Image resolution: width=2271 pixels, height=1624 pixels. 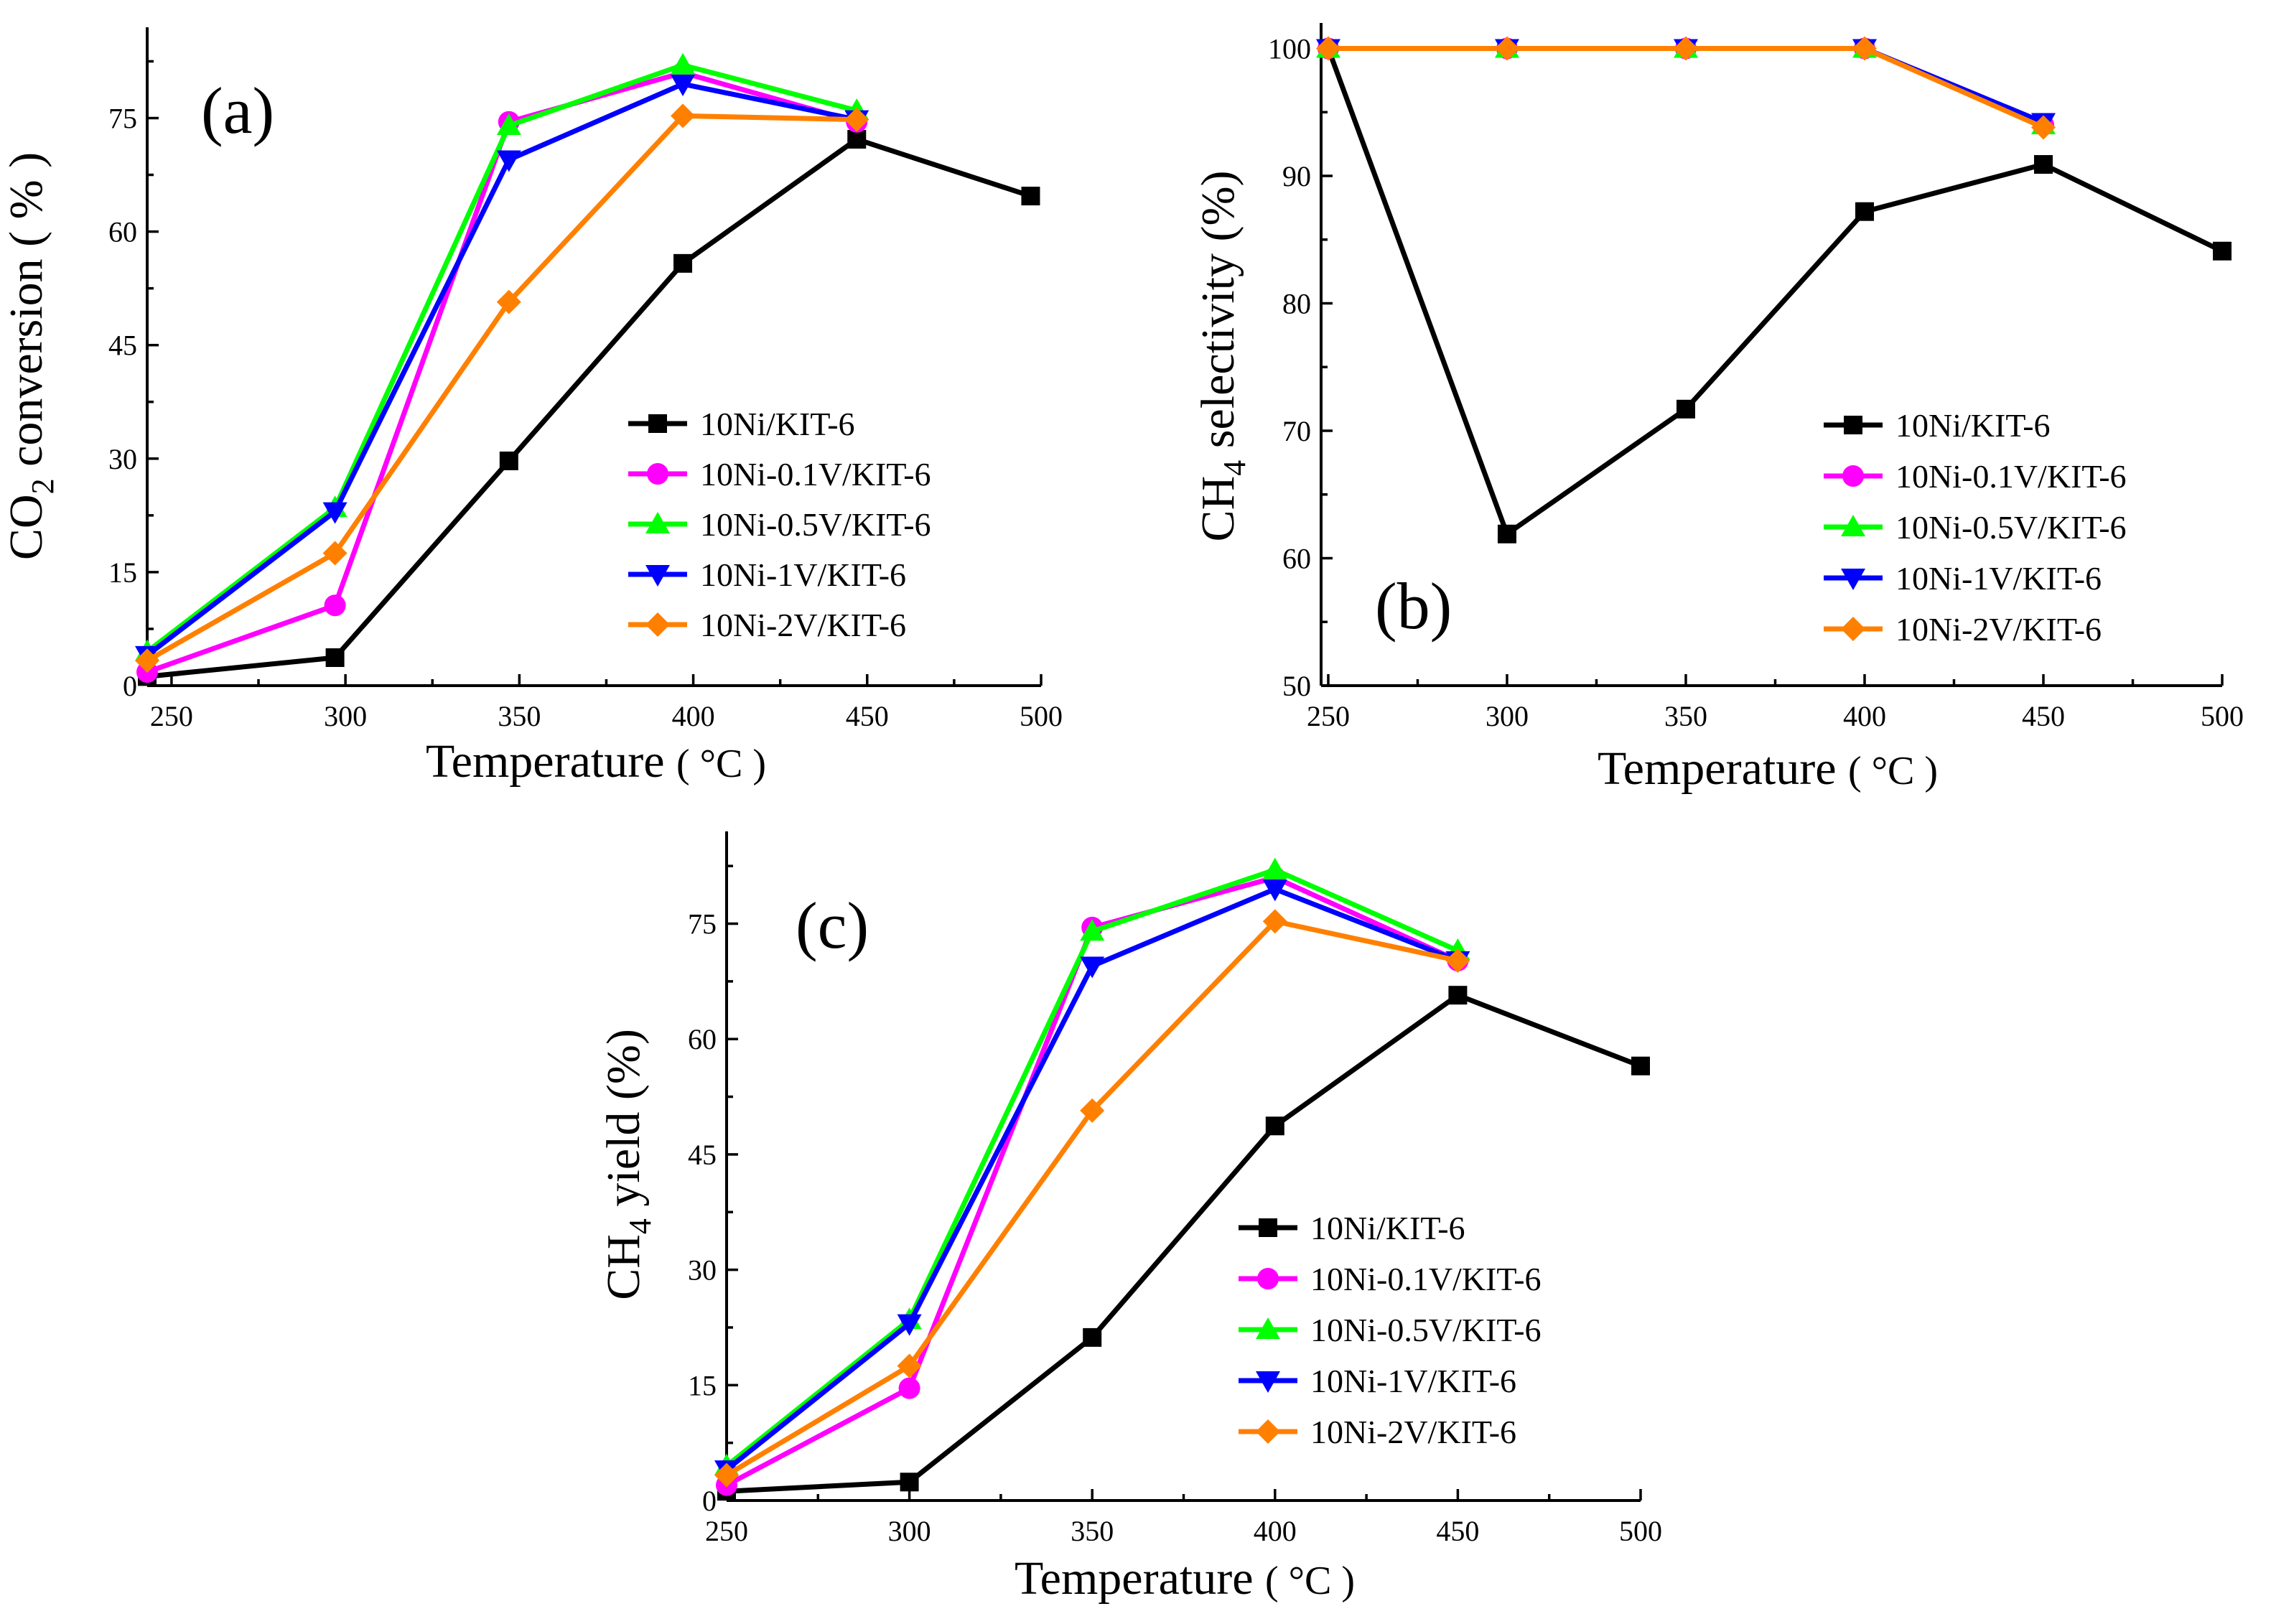 What do you see at coordinates (623, 1123) in the screenshot?
I see `y-axis-title-suffix: yield (%)` at bounding box center [623, 1123].